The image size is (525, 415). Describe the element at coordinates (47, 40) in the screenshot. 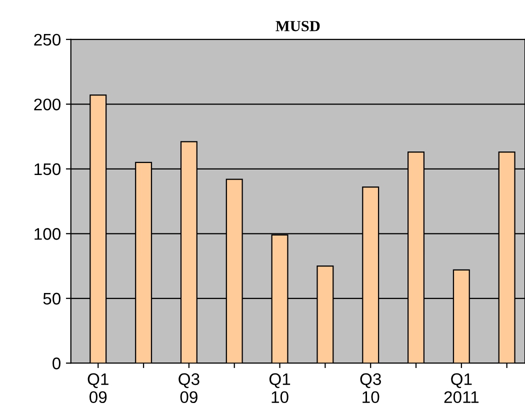

I see `y-tick-label: 250` at that location.